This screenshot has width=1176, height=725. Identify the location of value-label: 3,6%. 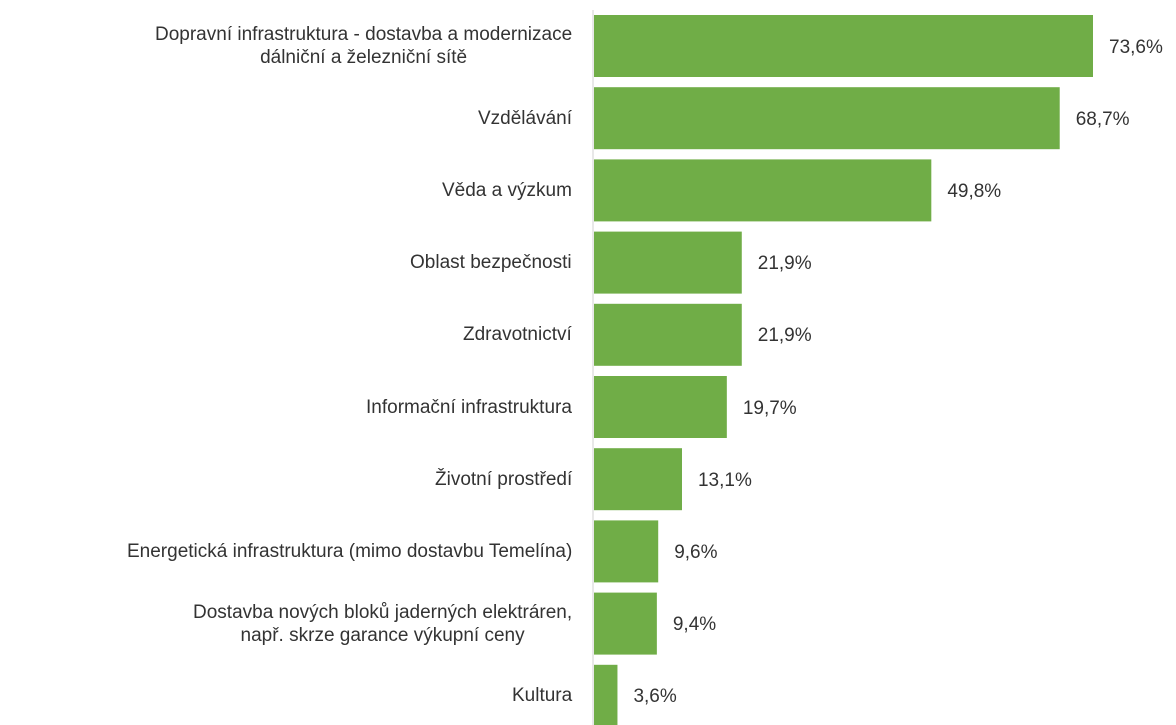
(655, 697).